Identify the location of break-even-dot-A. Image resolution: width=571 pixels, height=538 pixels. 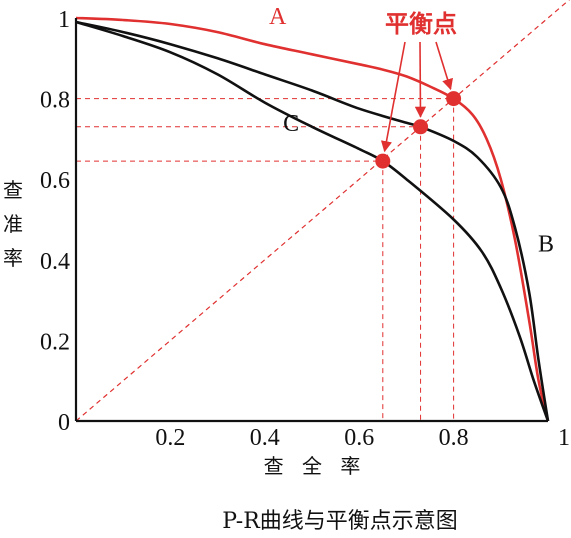
(454, 99).